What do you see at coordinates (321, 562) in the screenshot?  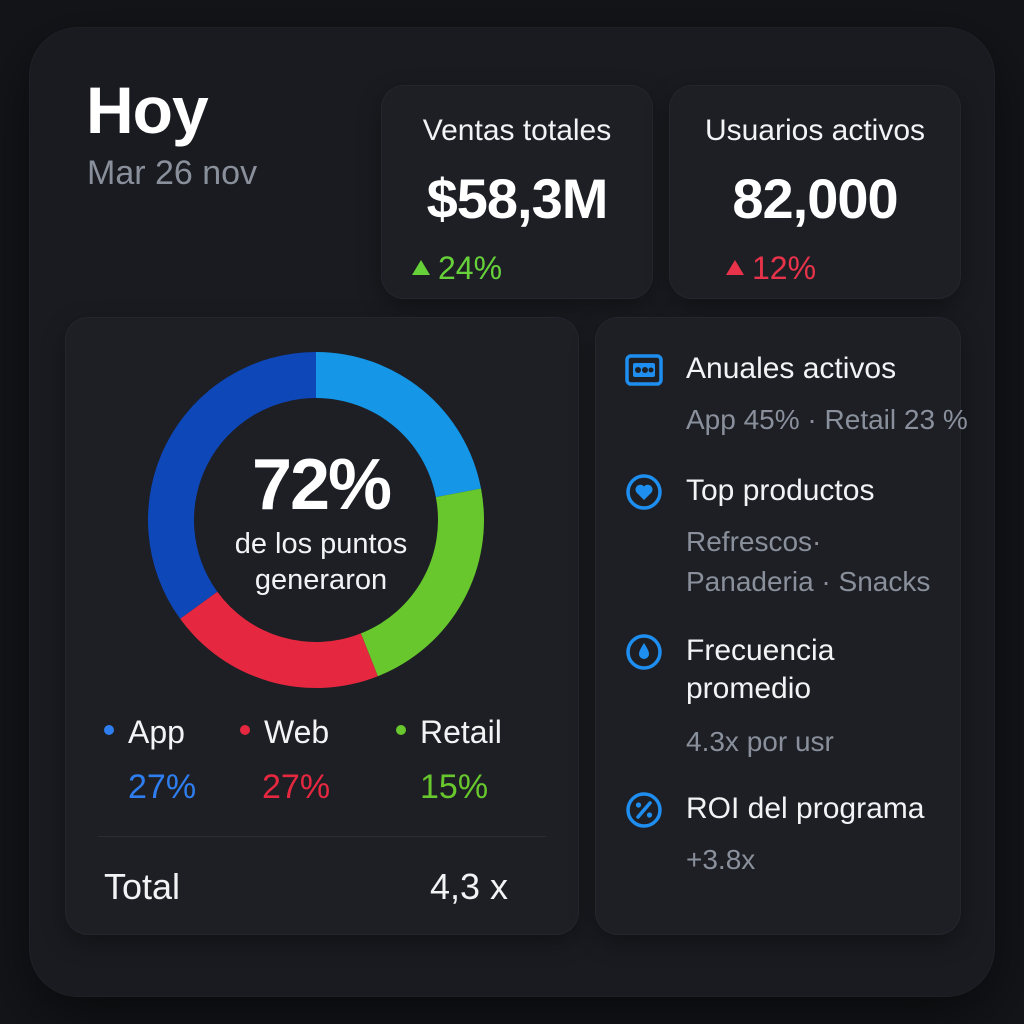 I see `donut-center-caption: de los puntos generaron` at bounding box center [321, 562].